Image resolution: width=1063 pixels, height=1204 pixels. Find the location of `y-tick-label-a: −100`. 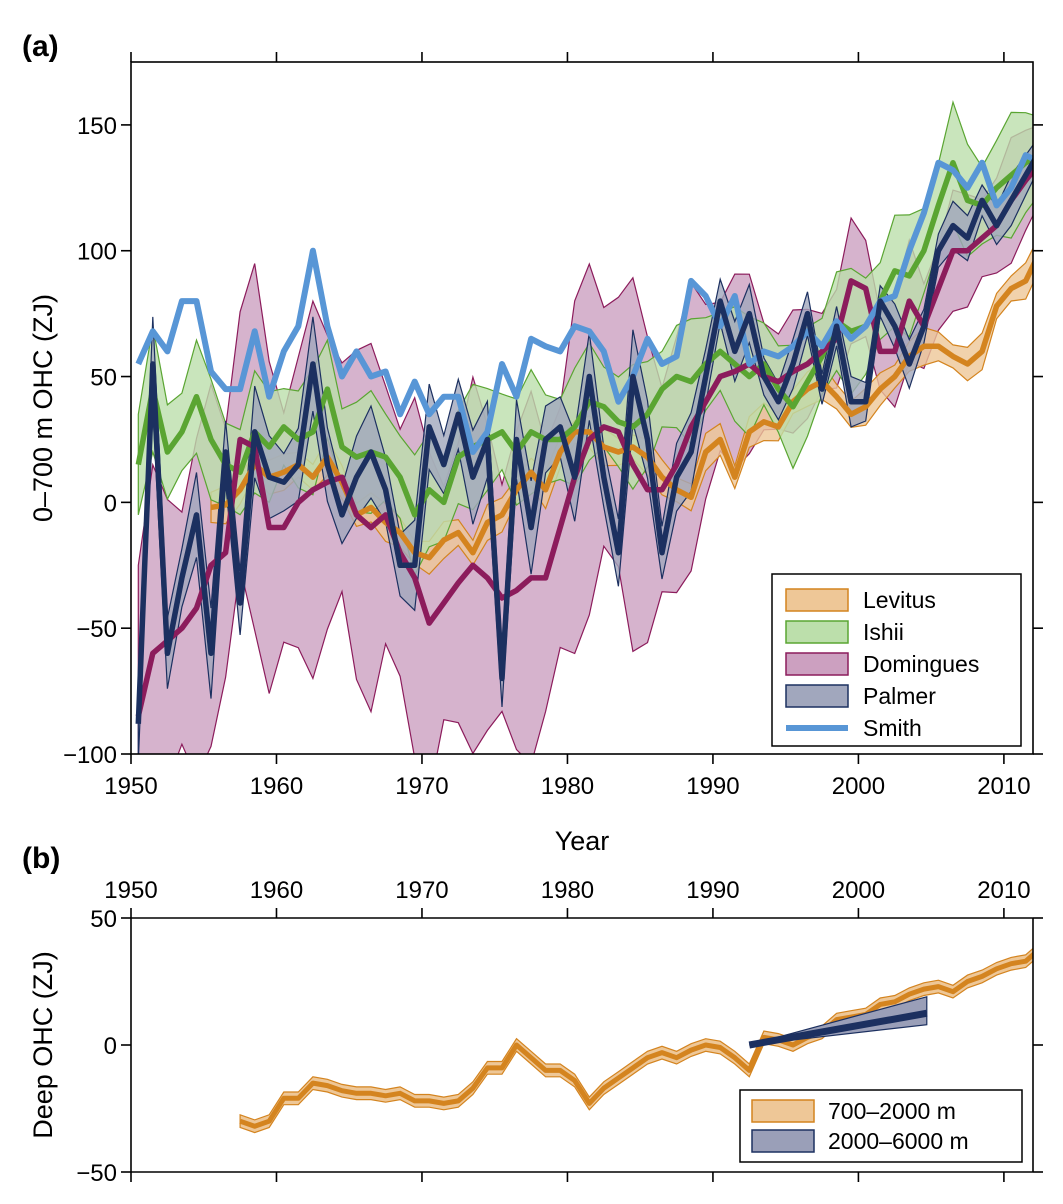

y-tick-label-a: −100 is located at coordinates (90, 755).